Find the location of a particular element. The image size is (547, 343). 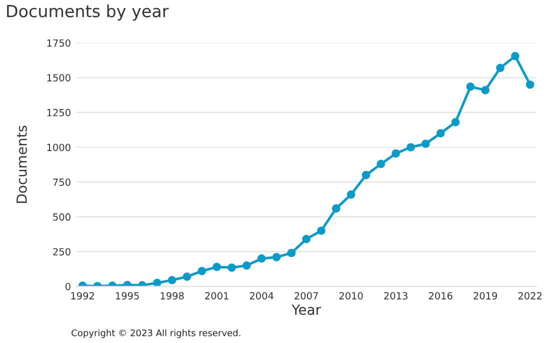

x-tick-label: 1995 is located at coordinates (127, 296).